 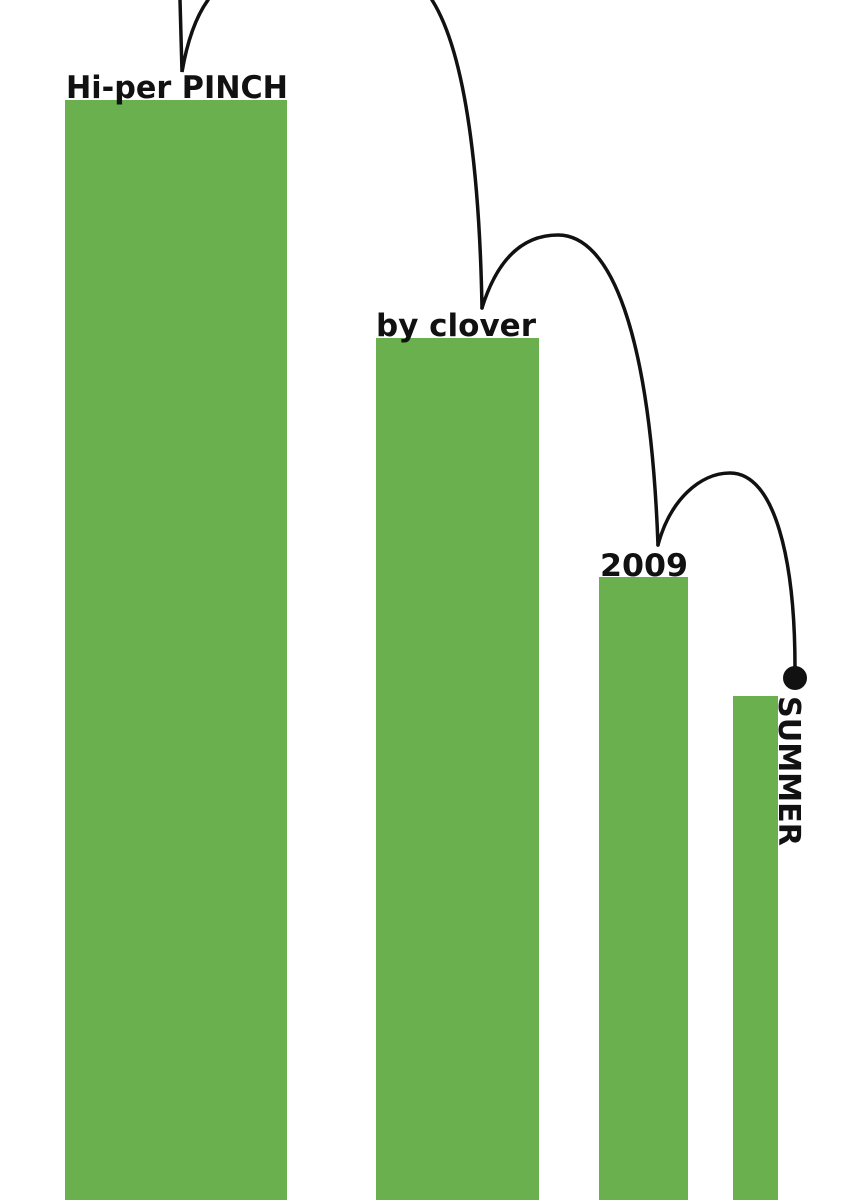 What do you see at coordinates (177, 88) in the screenshot?
I see `title-text: Hi-per PINCH` at bounding box center [177, 88].